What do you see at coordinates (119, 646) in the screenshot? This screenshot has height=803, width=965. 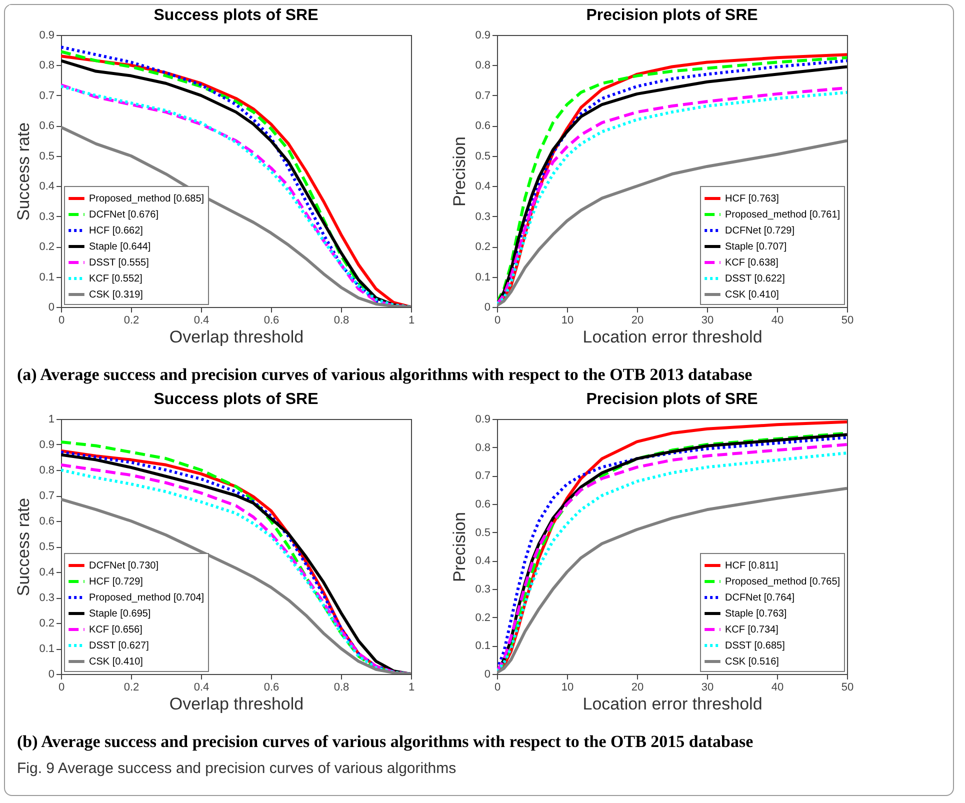 I see `legend-label: DSST [0.627]` at bounding box center [119, 646].